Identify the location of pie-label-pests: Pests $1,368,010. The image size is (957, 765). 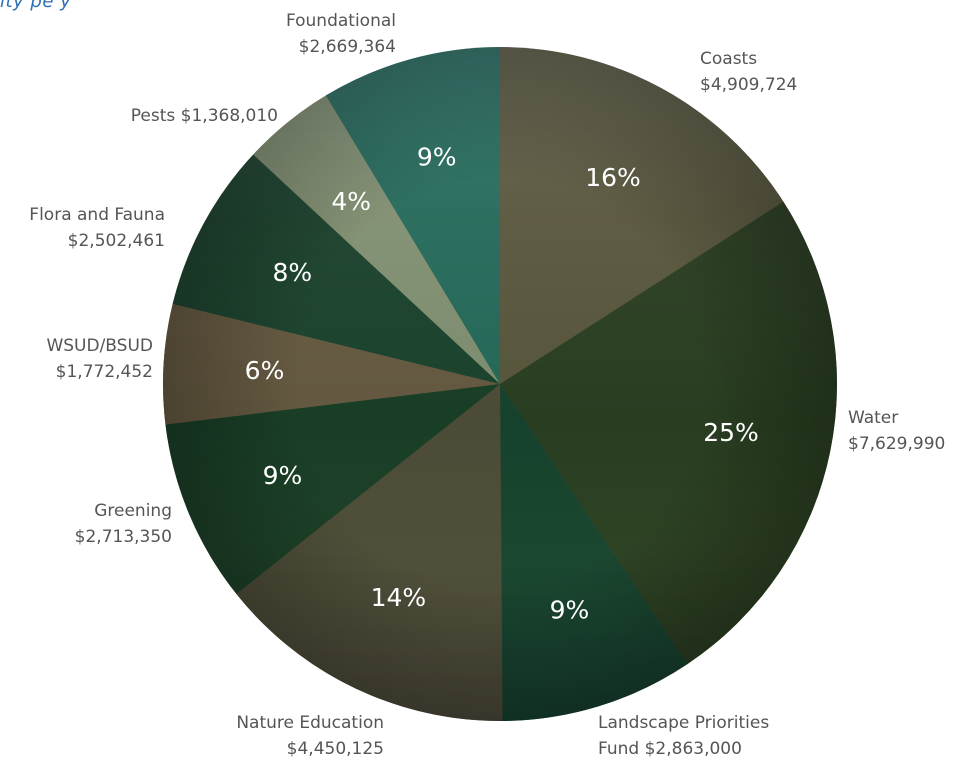
(204, 116).